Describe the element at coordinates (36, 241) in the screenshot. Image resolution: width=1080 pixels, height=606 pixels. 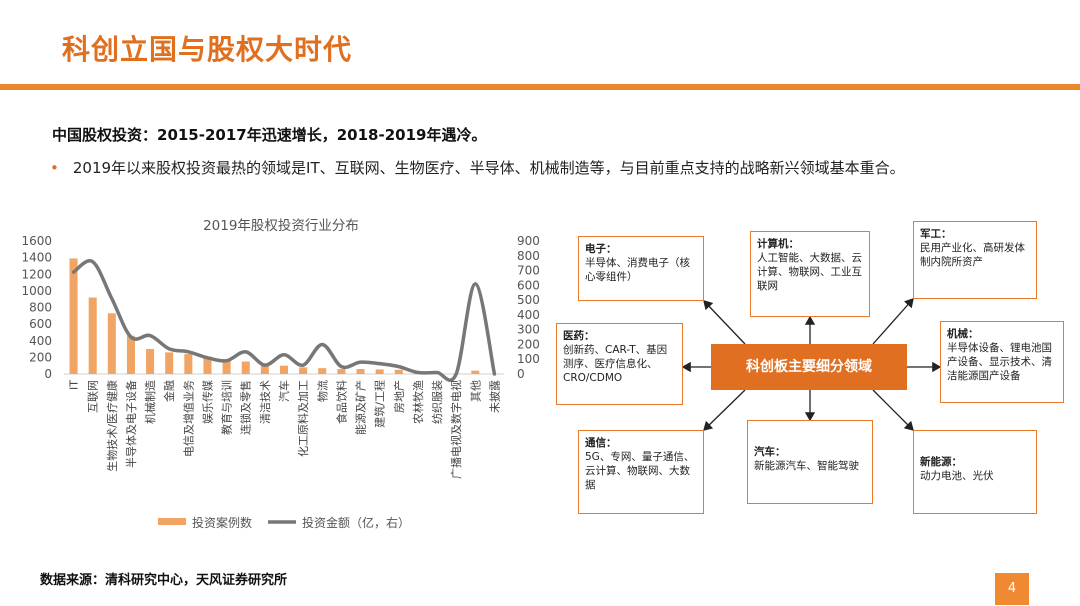
I see `y-tick-left: 1600` at that location.